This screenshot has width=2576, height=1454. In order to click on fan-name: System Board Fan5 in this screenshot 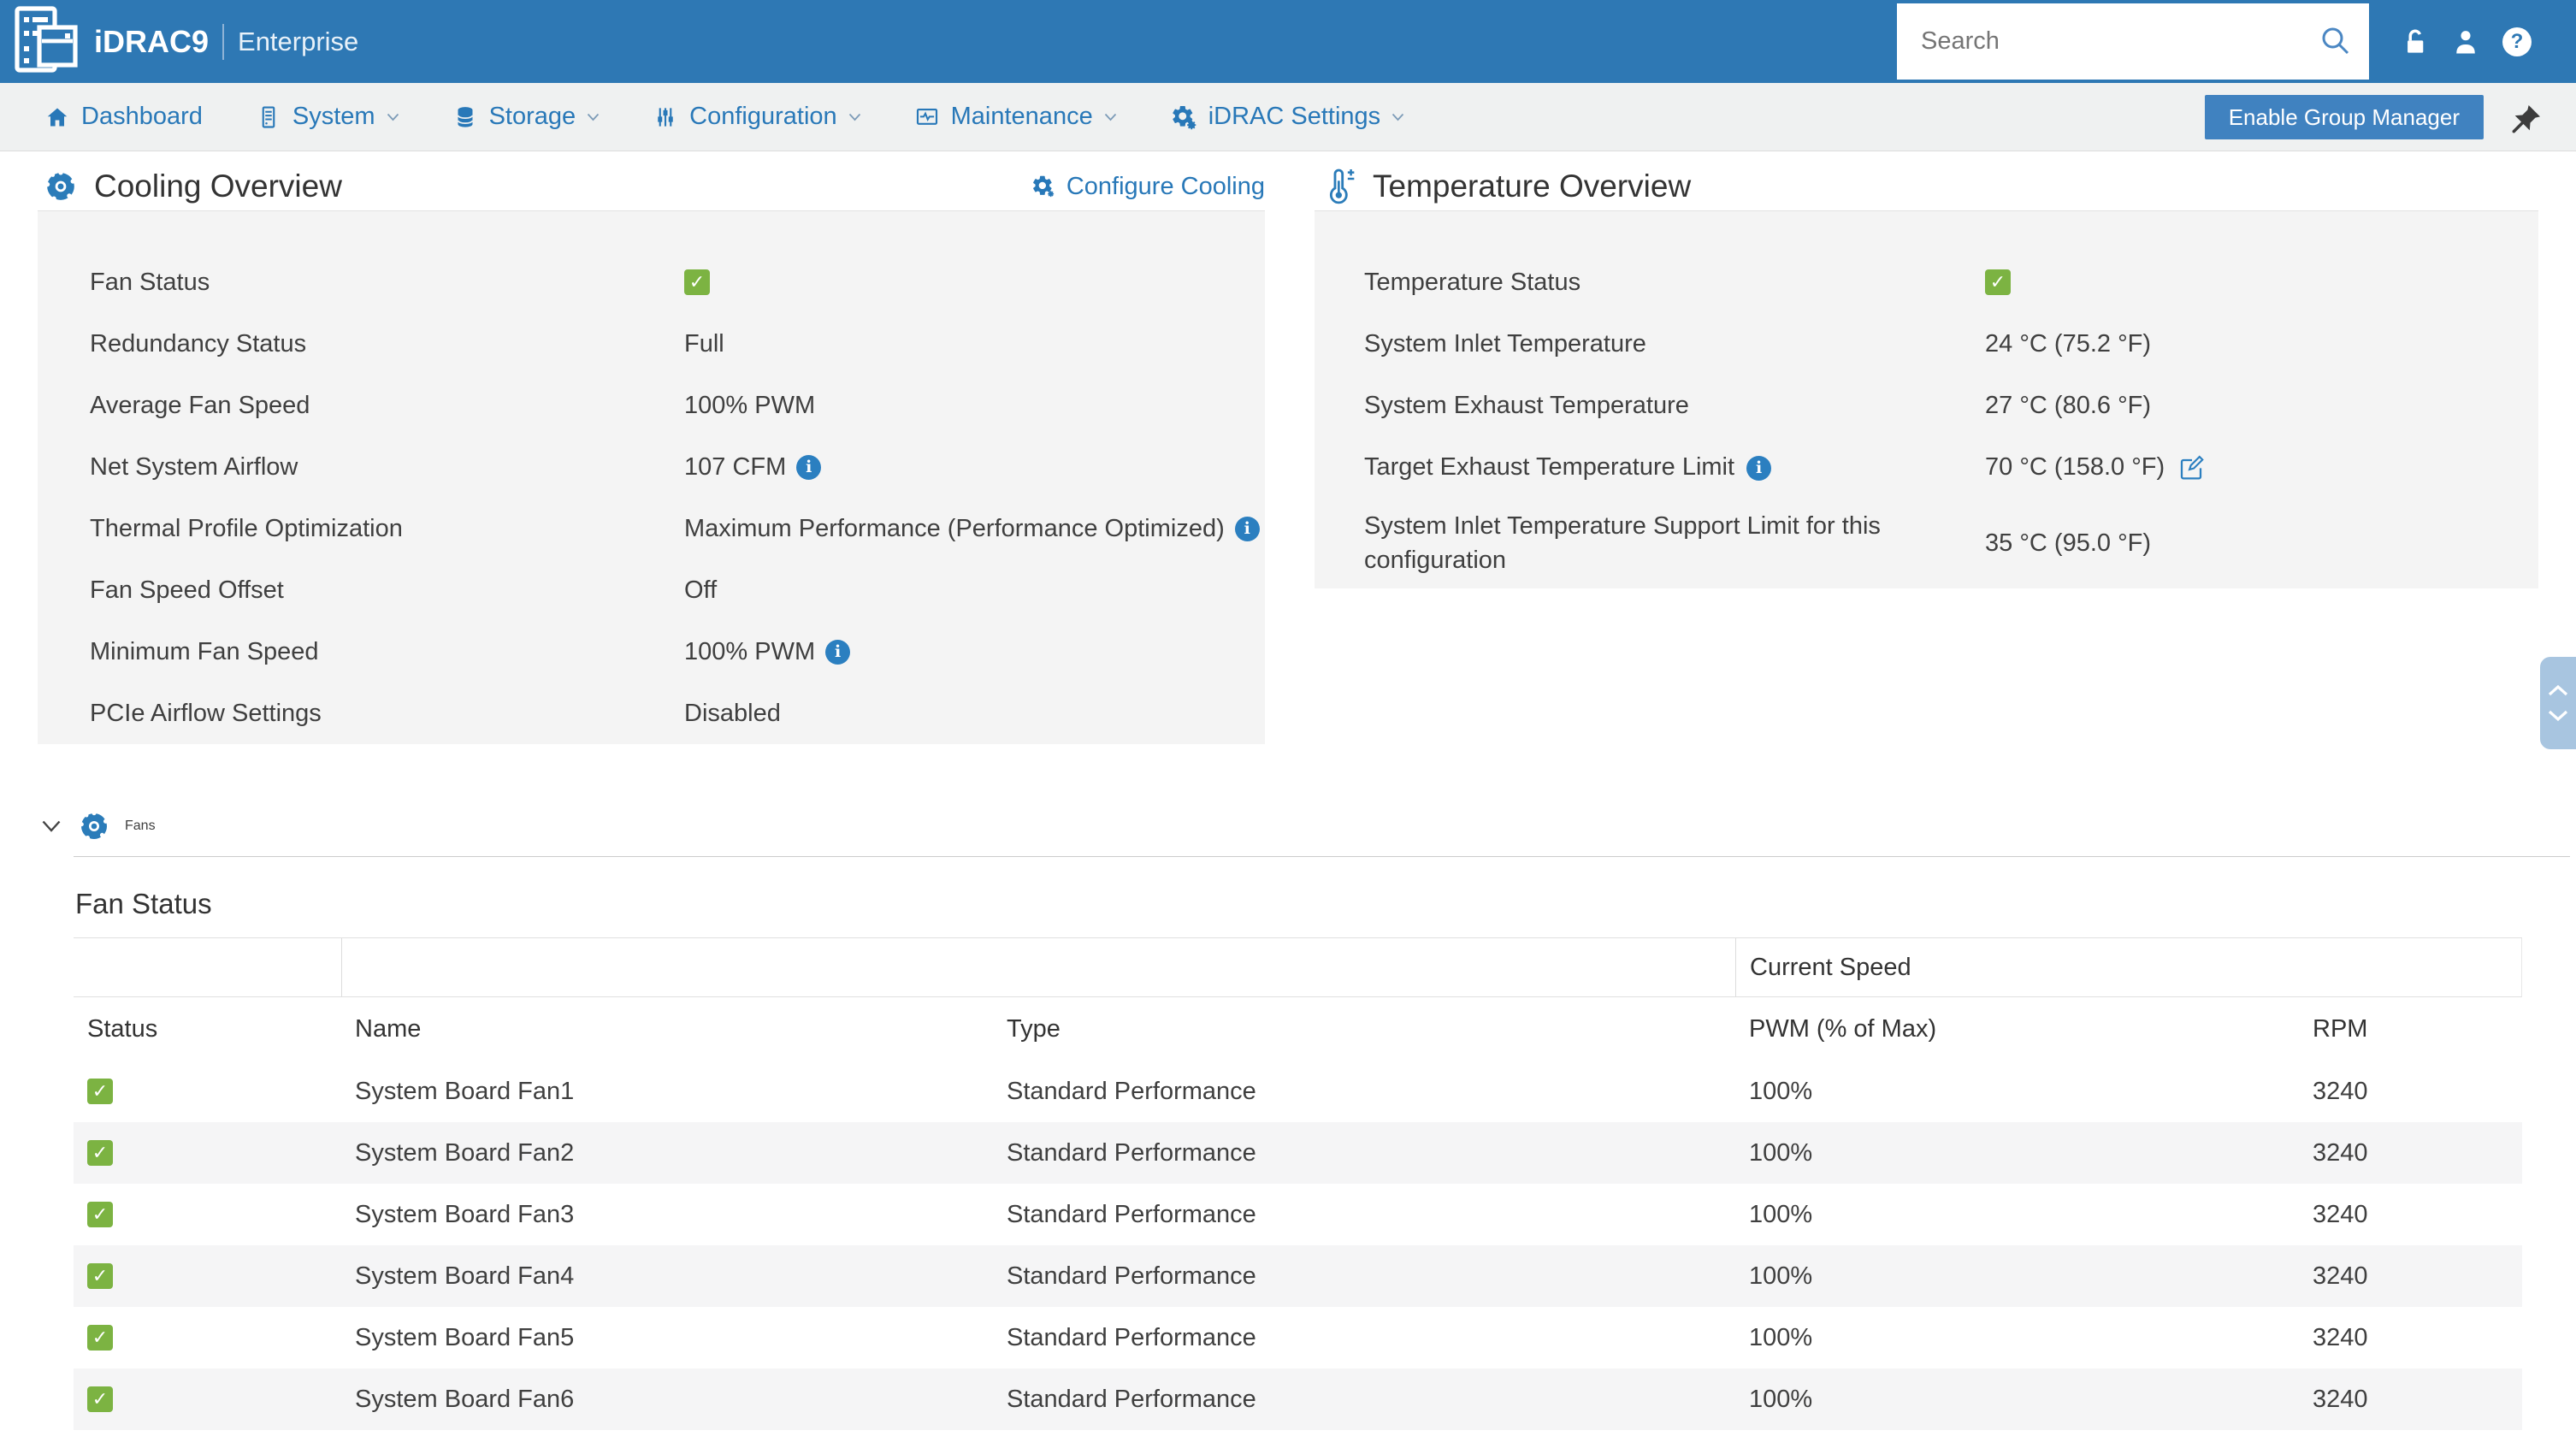, I will do `click(465, 1337)`.